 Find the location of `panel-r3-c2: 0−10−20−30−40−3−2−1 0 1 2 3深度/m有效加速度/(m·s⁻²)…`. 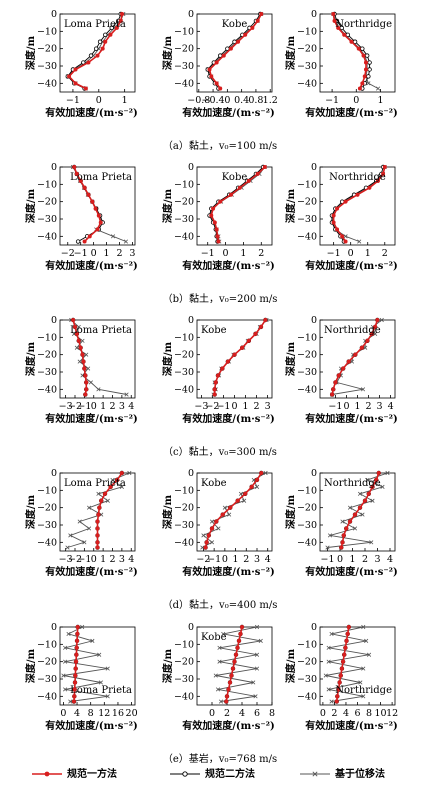

panel-r3-c2: 0−10−20−30−40−3−2−1 0 1 2 3深度/m有效加速度/(m·s⁻²)… is located at coordinates (218, 370).